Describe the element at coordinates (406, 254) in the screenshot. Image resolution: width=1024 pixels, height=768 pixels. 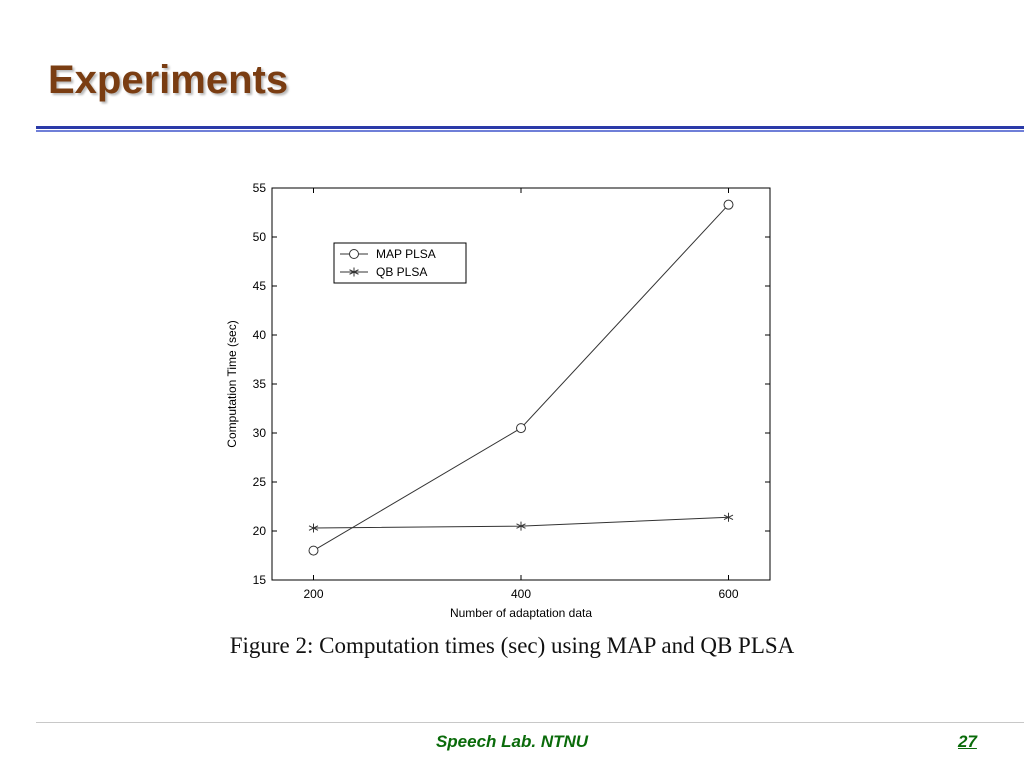
I see `legend-label-0: MAP PLSA` at that location.